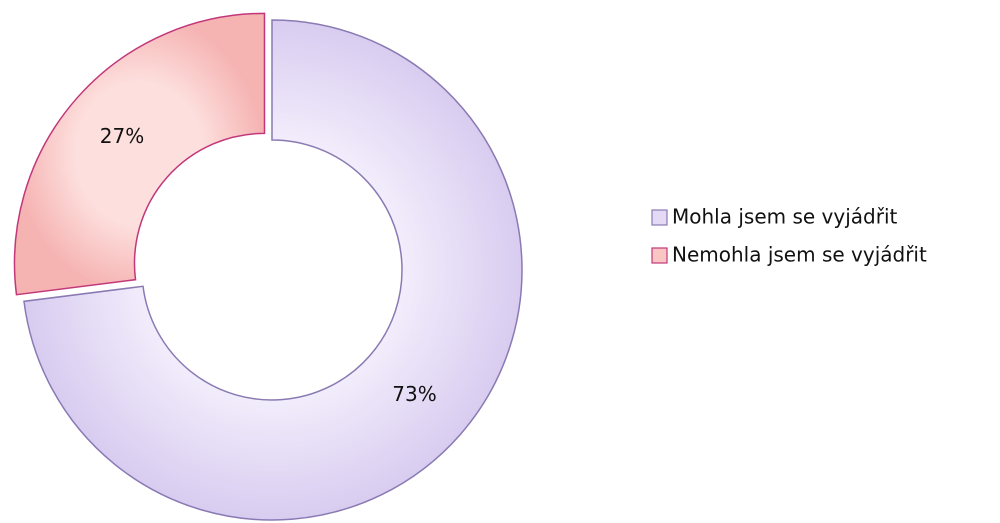  I want to click on legend-label: Nemohla jsem se vyjádřit, so click(799, 255).